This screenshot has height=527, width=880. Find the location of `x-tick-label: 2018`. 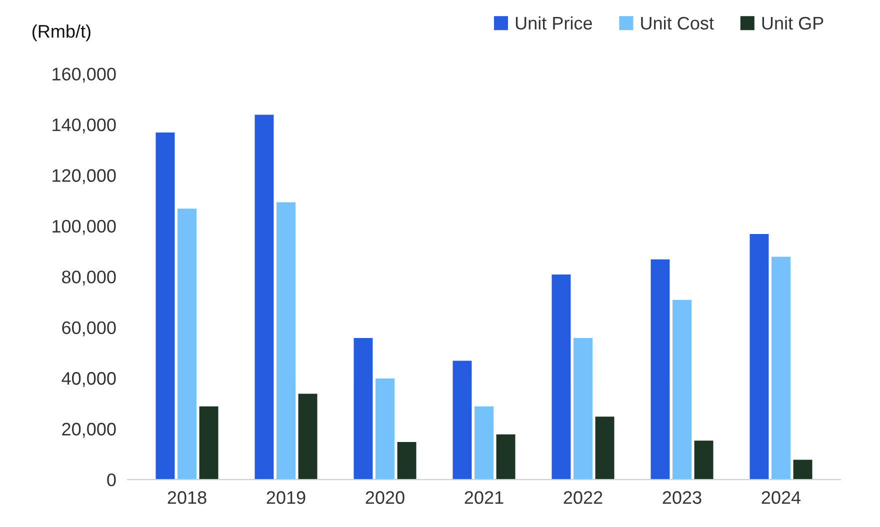

x-tick-label: 2018 is located at coordinates (187, 497).